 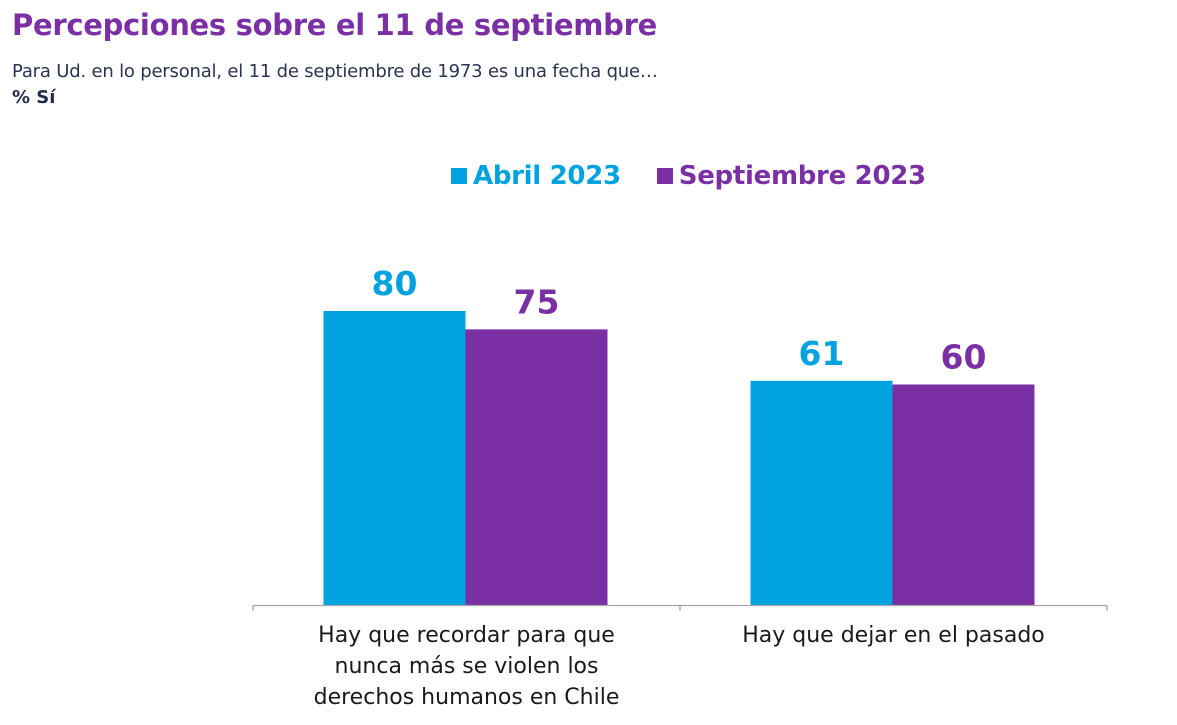 I want to click on x-tick-label-line: Hay que recordar para que, so click(x=466, y=635).